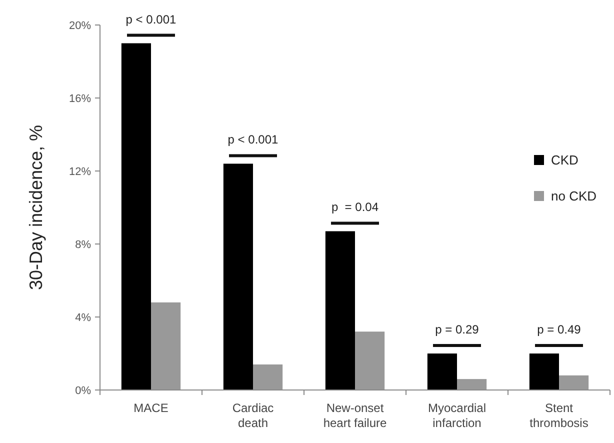  I want to click on y-tick-label: 0%, so click(83, 390).